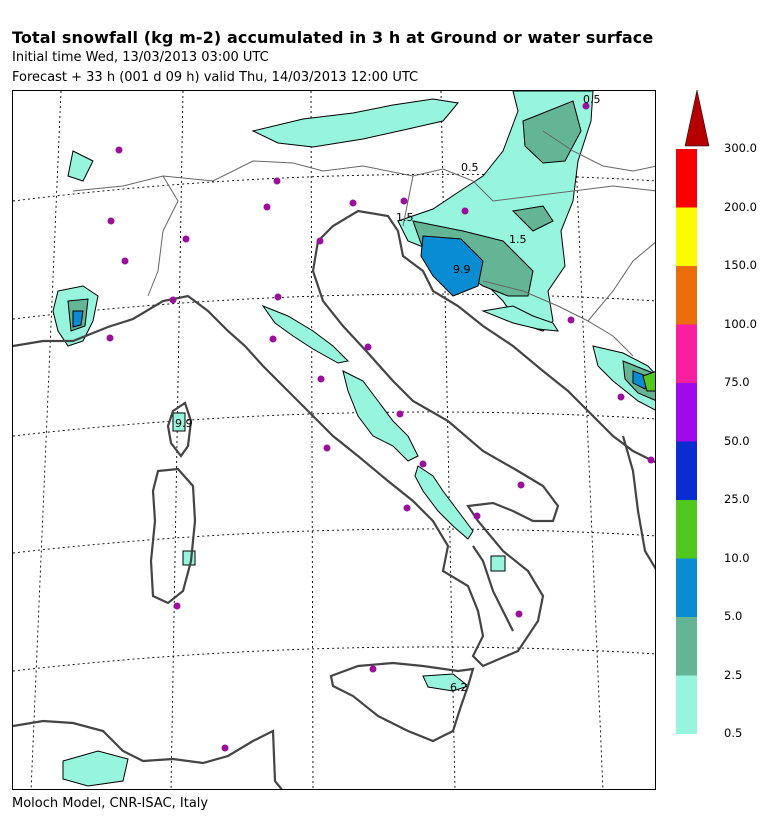  What do you see at coordinates (740, 265) in the screenshot?
I see `legend-label: 150.0` at bounding box center [740, 265].